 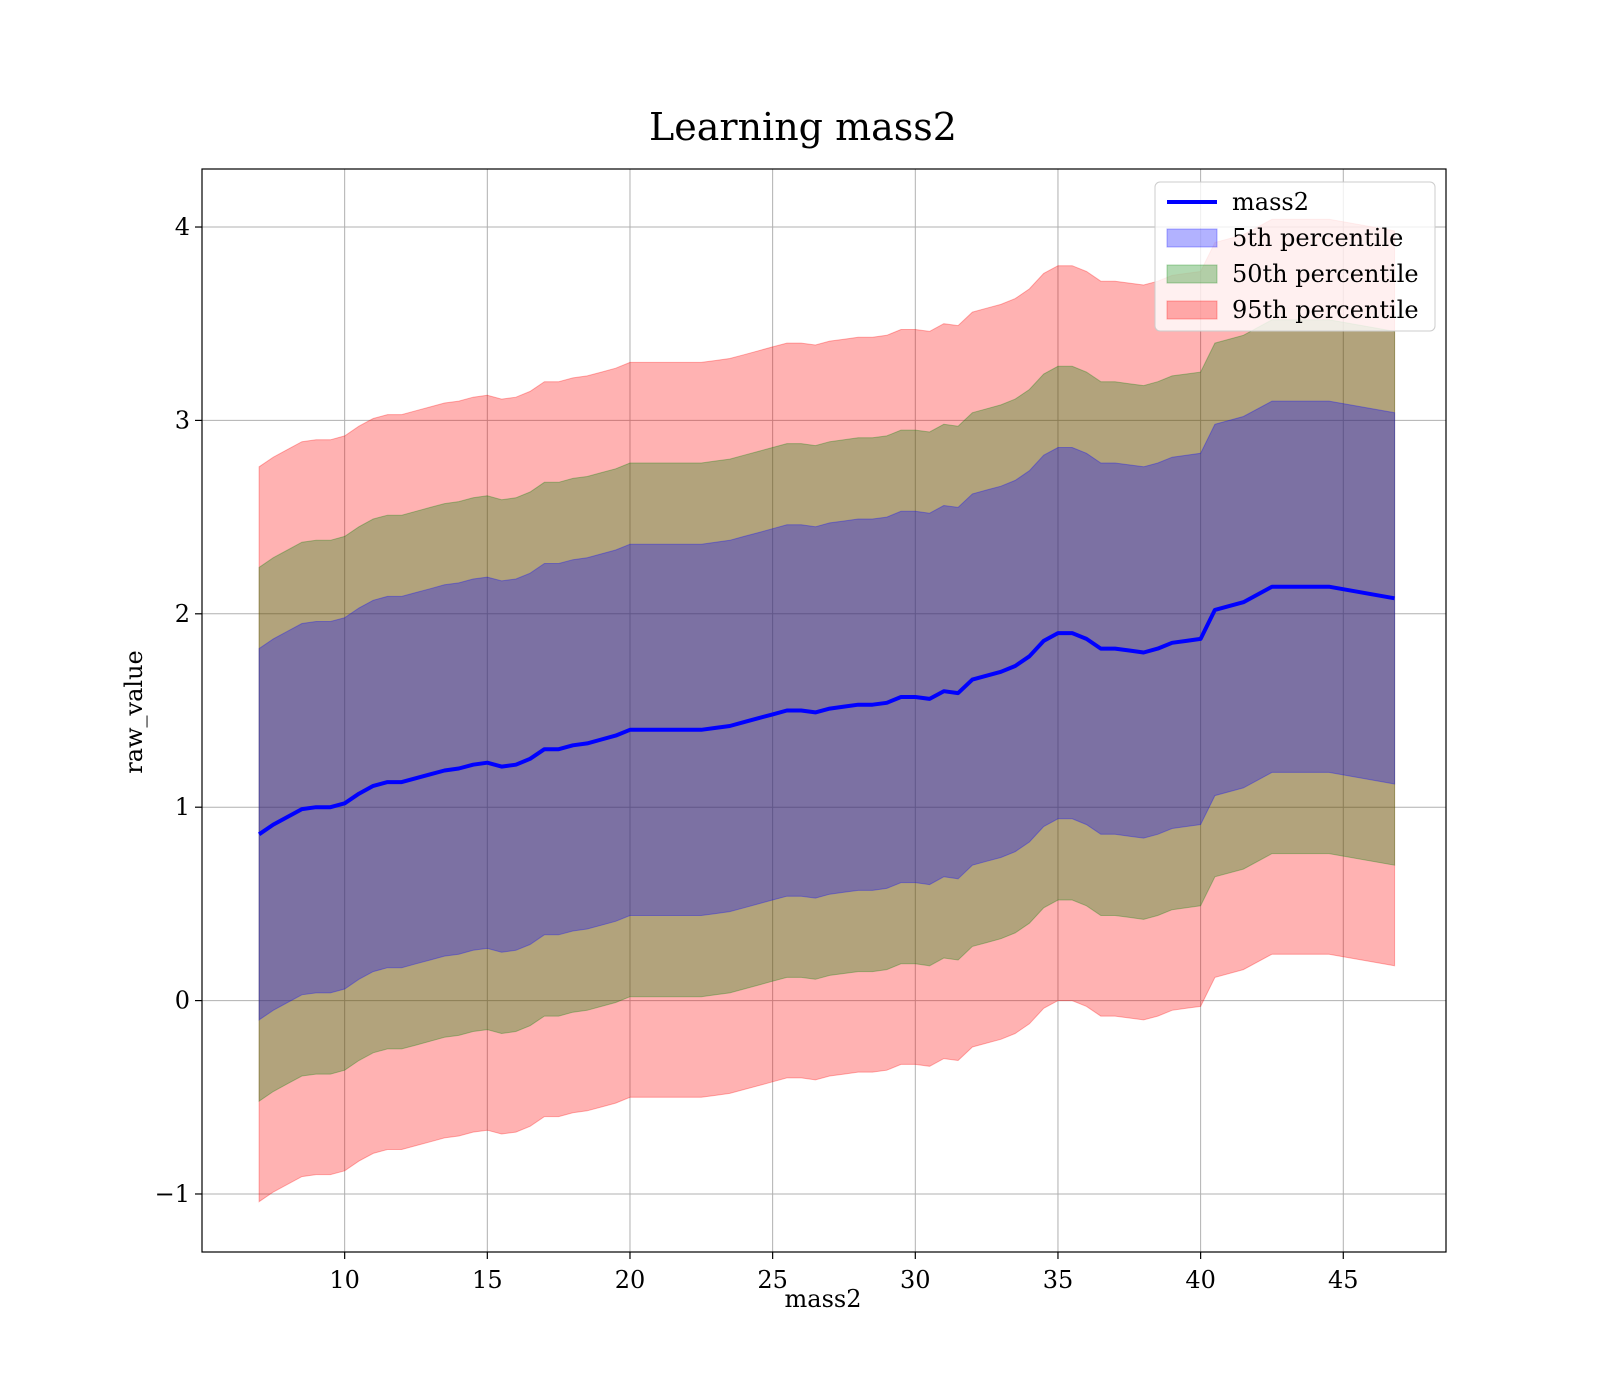 What do you see at coordinates (823, 1299) in the screenshot?
I see `x-axis-label: mass2` at bounding box center [823, 1299].